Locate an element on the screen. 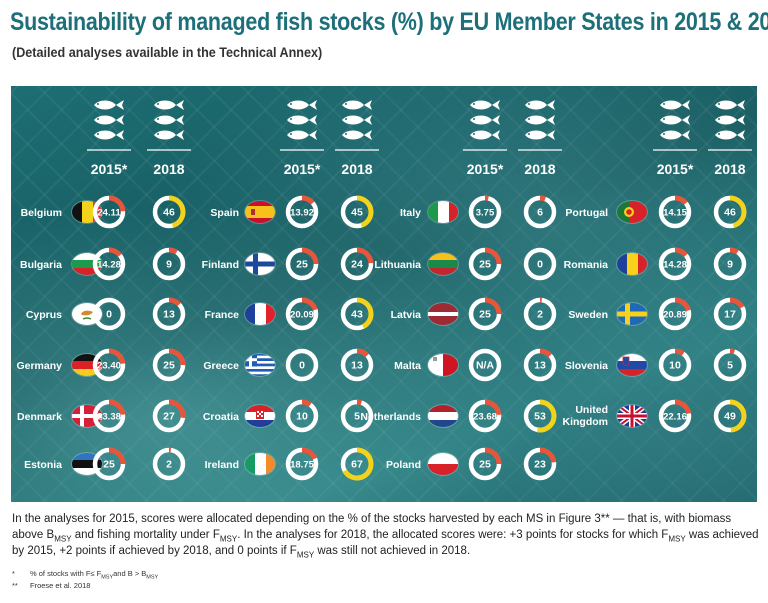 The height and width of the screenshot is (603, 768). donut-netherlands-2015: 23.68 is located at coordinates (485, 416).